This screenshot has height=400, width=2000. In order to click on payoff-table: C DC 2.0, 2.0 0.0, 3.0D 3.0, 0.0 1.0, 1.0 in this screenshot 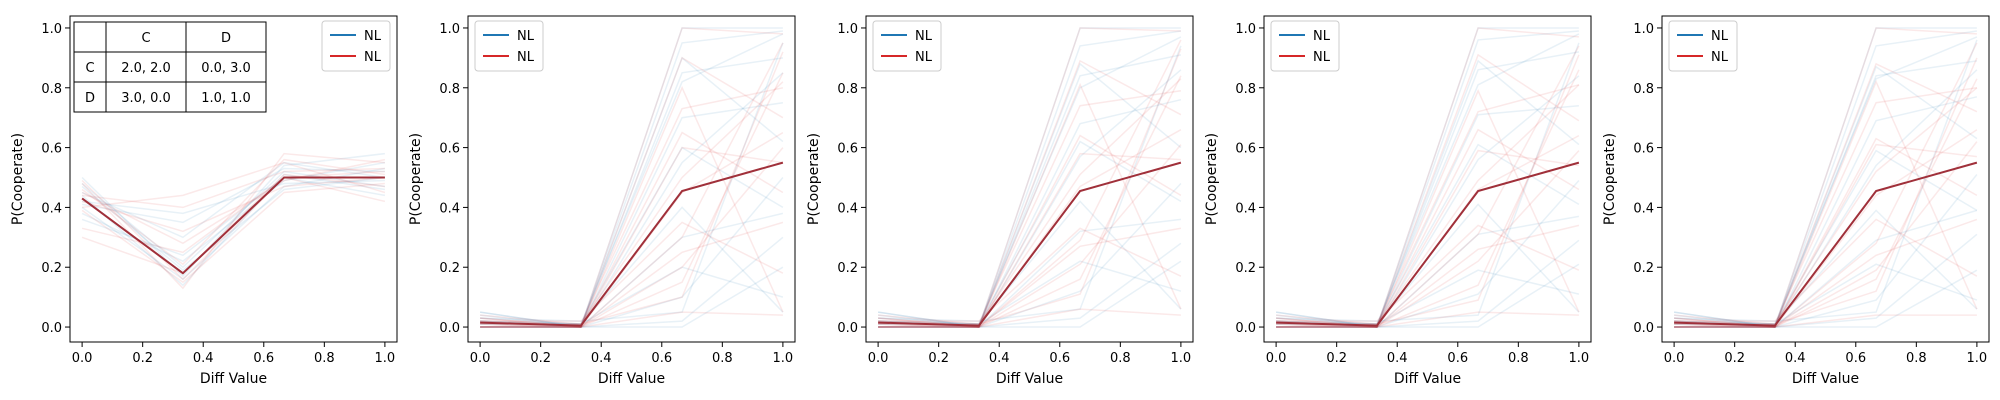, I will do `click(170, 67)`.